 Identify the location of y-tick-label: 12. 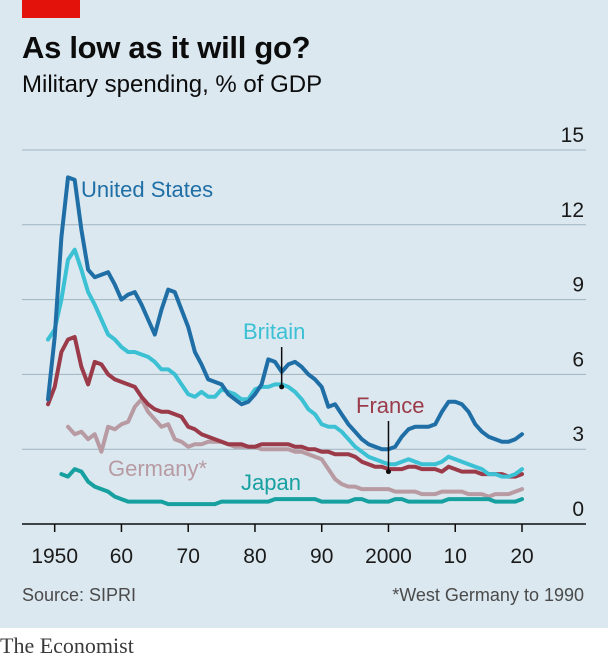
(572, 210).